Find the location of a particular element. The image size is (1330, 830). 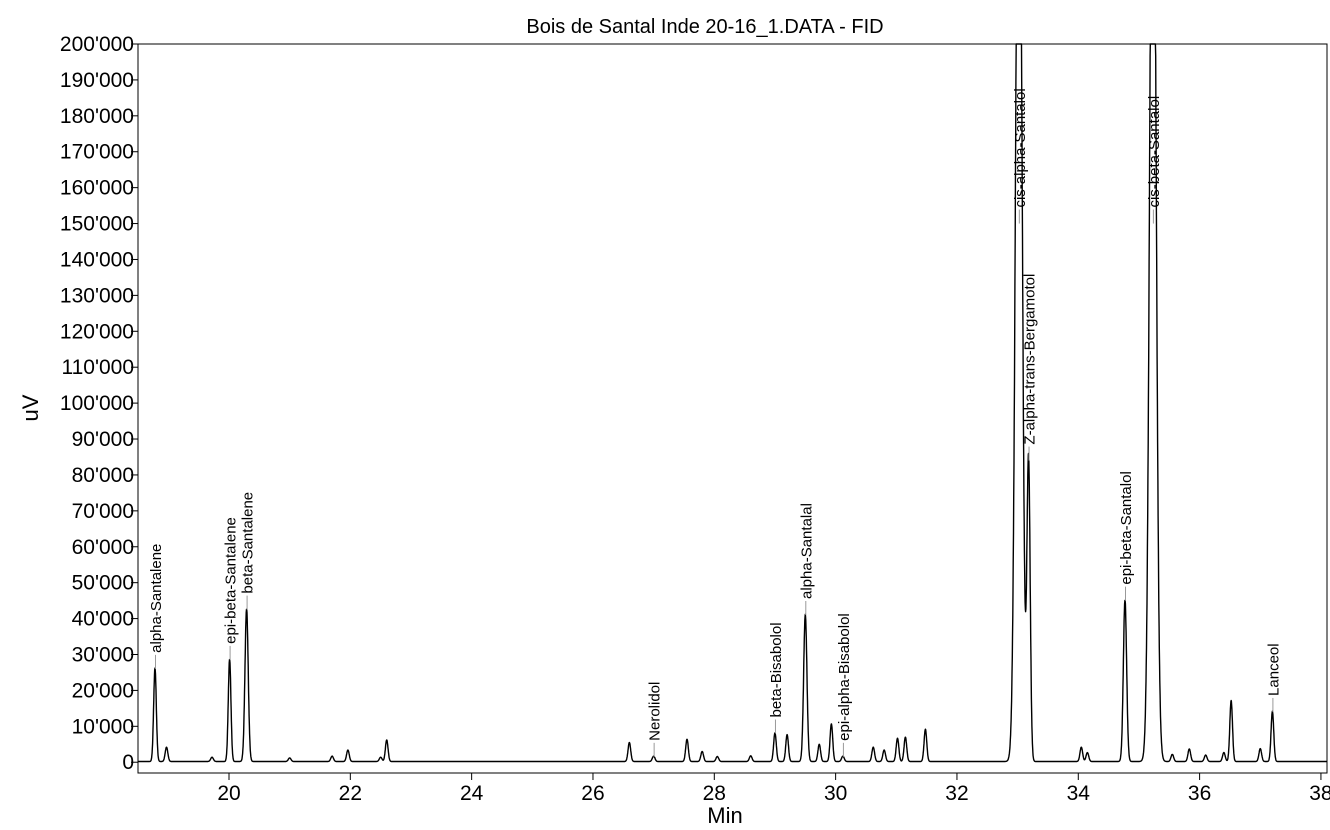

chart-title: Bois de Santal Inde 20-16_1.DATA - FID is located at coordinates (704, 27).